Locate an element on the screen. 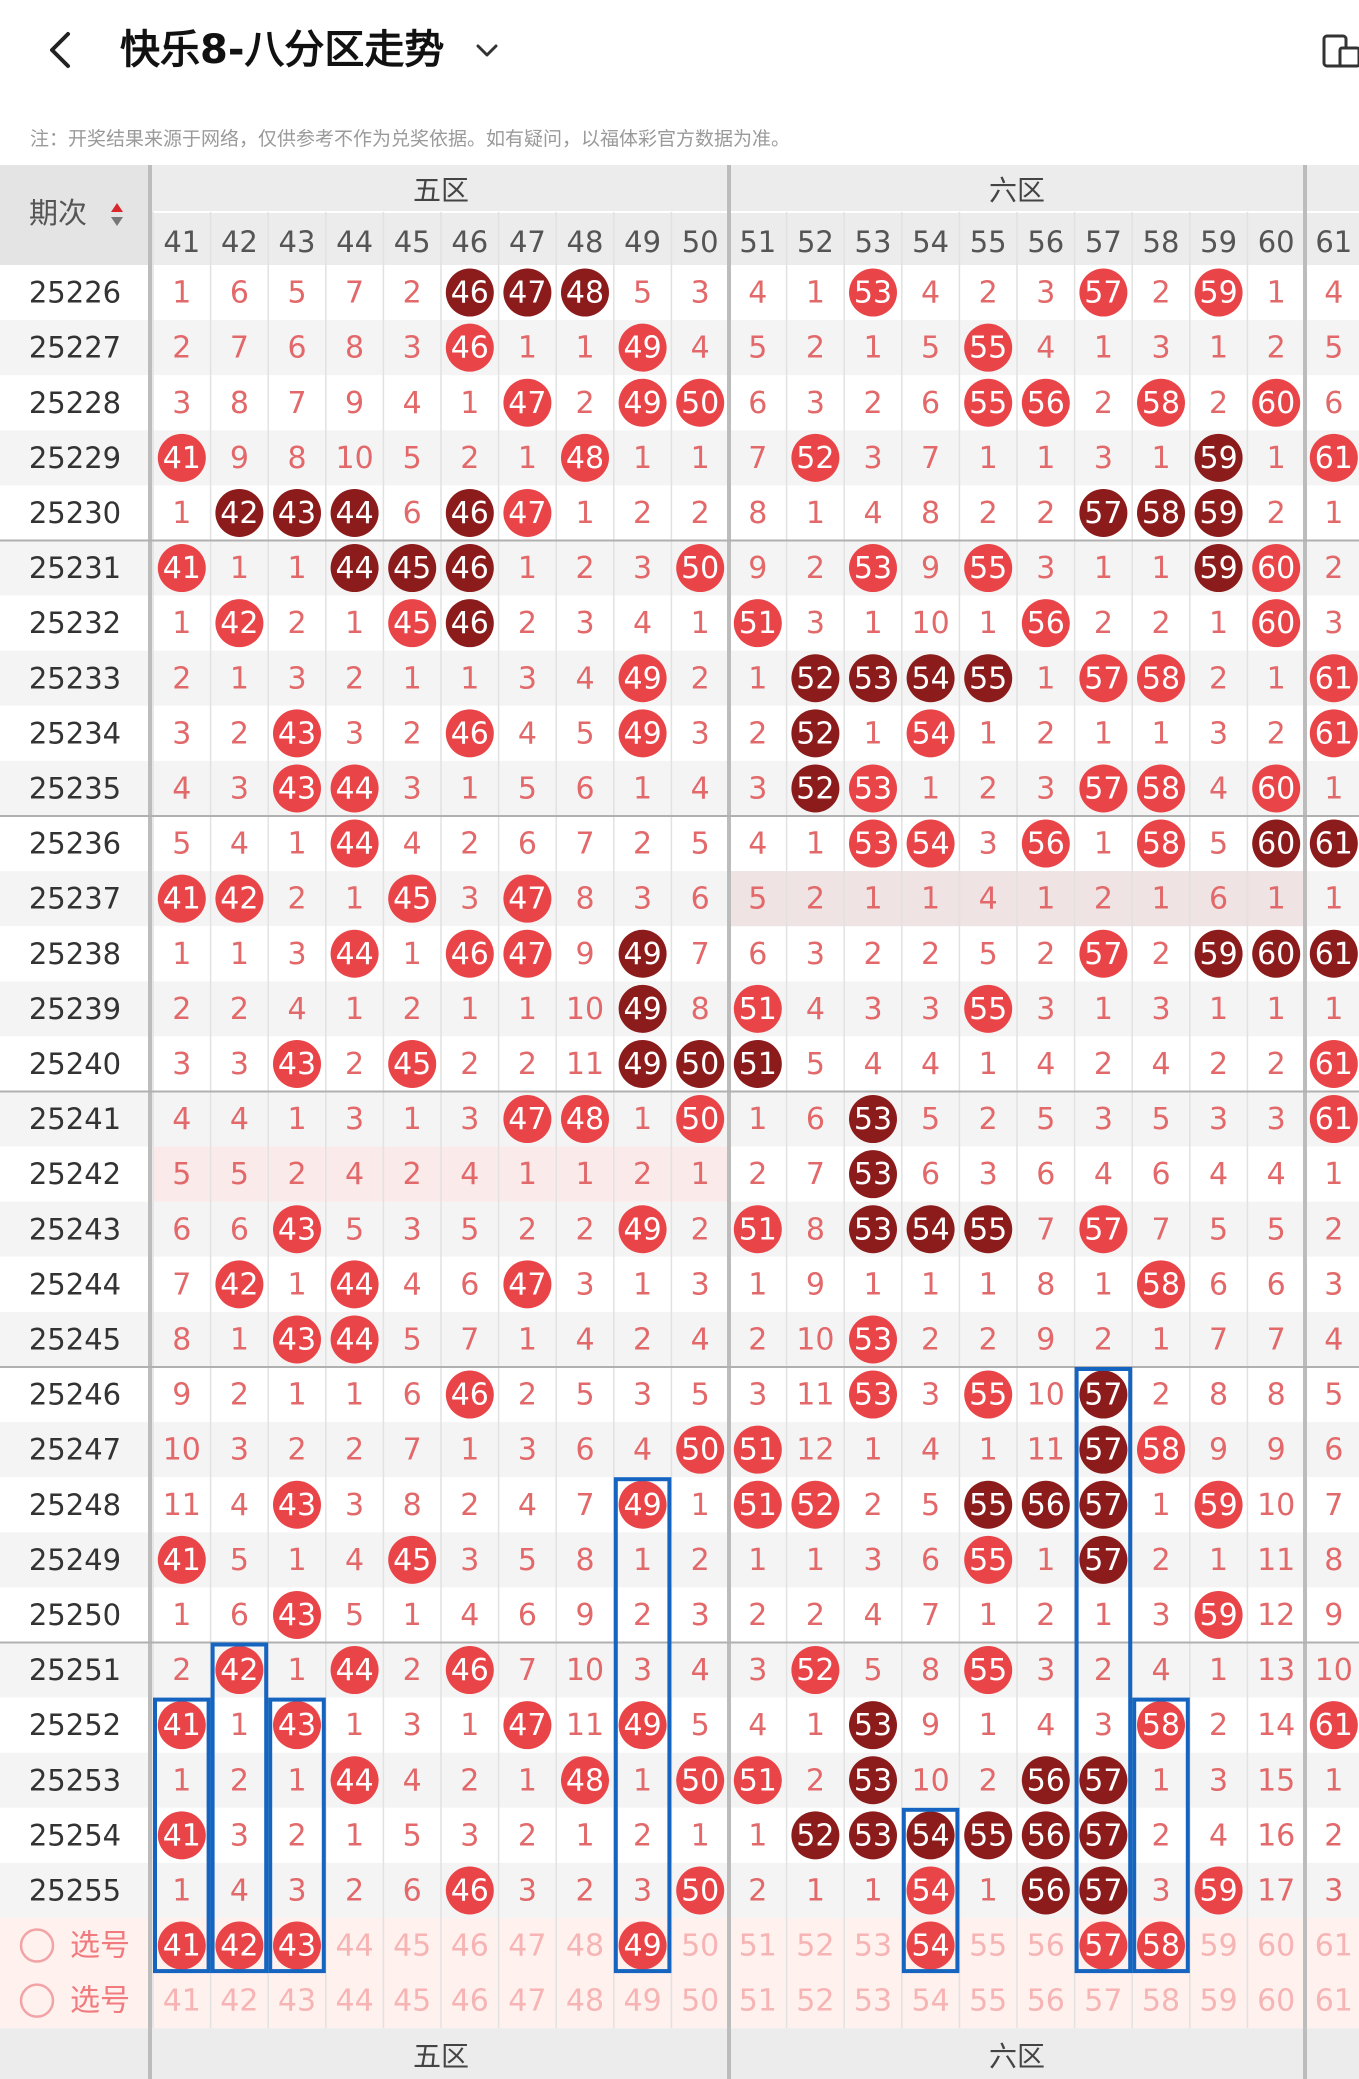 The height and width of the screenshot is (2079, 1359). screen-rotate-icon is located at coordinates (1338, 52).